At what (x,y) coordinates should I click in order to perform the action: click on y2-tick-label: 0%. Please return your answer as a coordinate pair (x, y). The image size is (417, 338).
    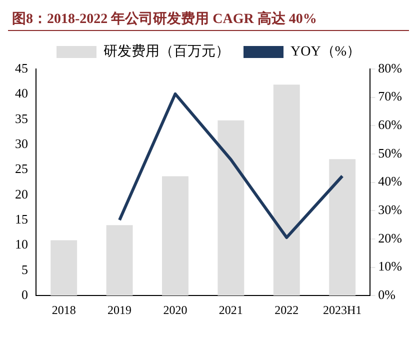
    Looking at the image, I should click on (387, 294).